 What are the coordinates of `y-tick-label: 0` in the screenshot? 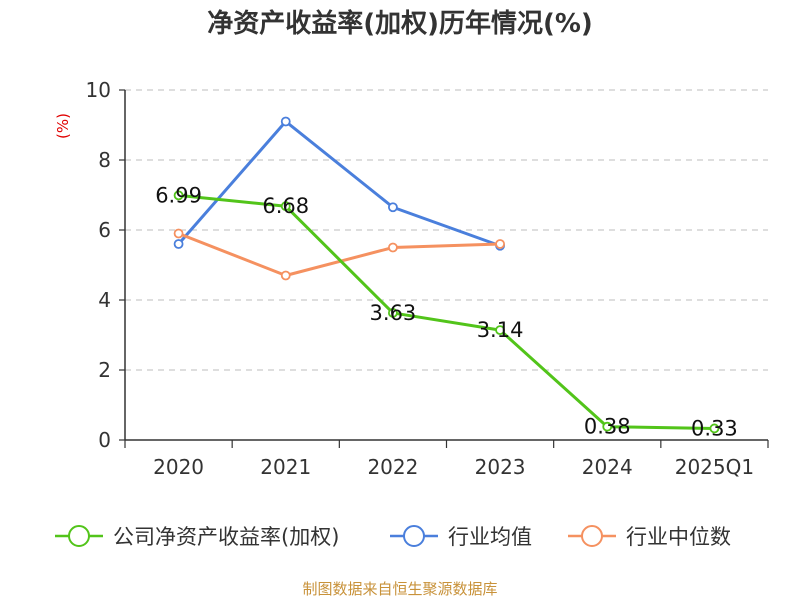 It's located at (104, 440).